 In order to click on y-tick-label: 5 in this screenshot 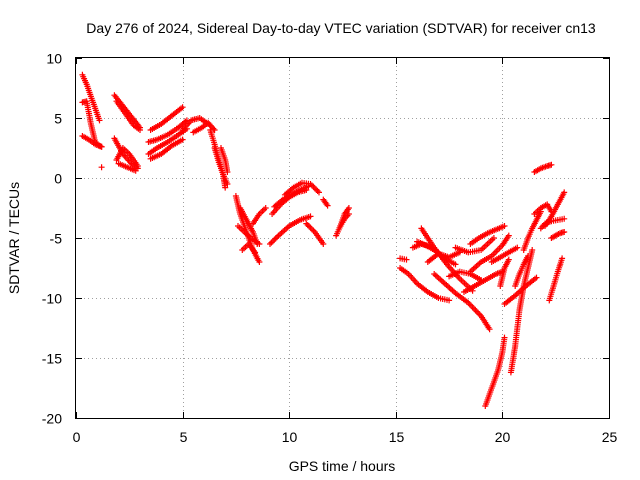, I will do `click(58, 119)`.